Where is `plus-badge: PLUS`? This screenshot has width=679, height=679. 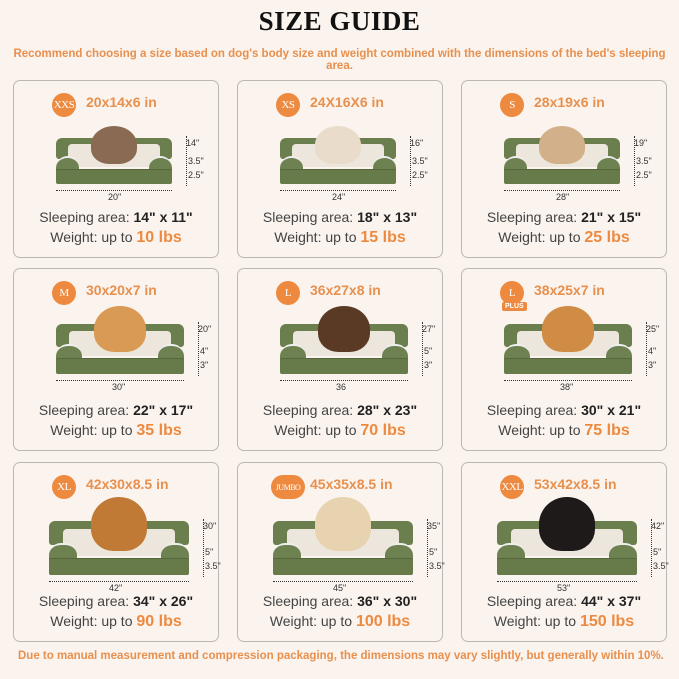
plus-badge: PLUS is located at coordinates (514, 306).